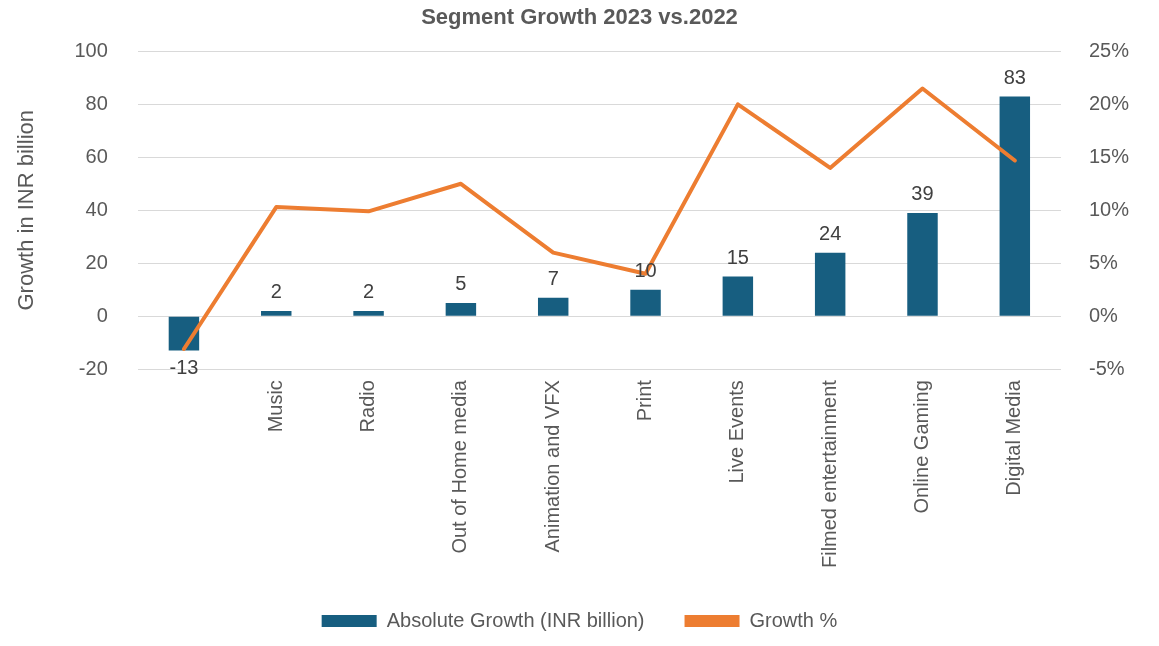 The height and width of the screenshot is (646, 1159). What do you see at coordinates (515, 619) in the screenshot?
I see `legend-label: Absolute Growth (INR billion)` at bounding box center [515, 619].